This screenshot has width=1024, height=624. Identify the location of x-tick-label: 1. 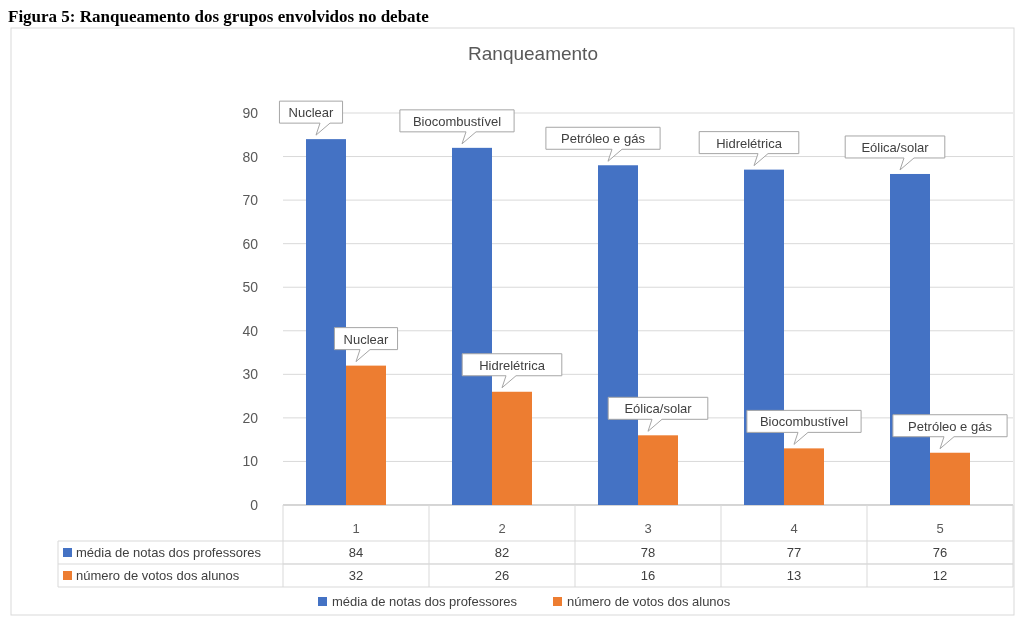
(356, 528).